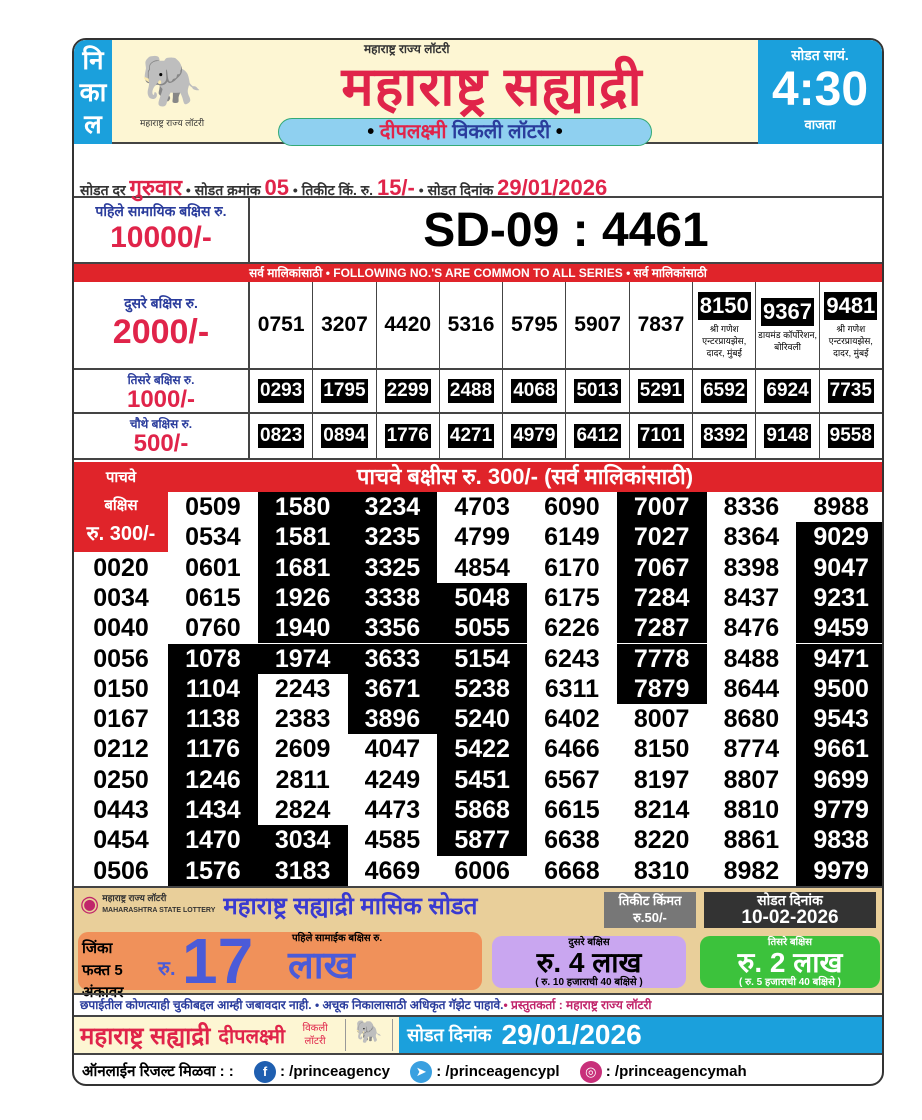  What do you see at coordinates (572, 719) in the screenshot?
I see `fifth-prize-number: 6402` at bounding box center [572, 719].